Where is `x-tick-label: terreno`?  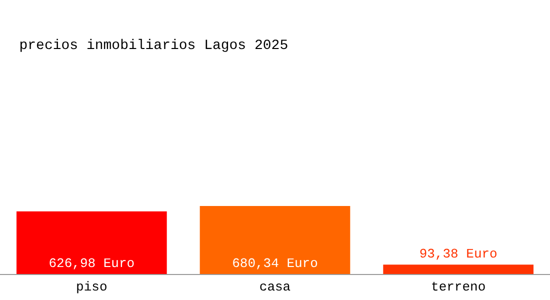 x-tick-label: terreno is located at coordinates (458, 287).